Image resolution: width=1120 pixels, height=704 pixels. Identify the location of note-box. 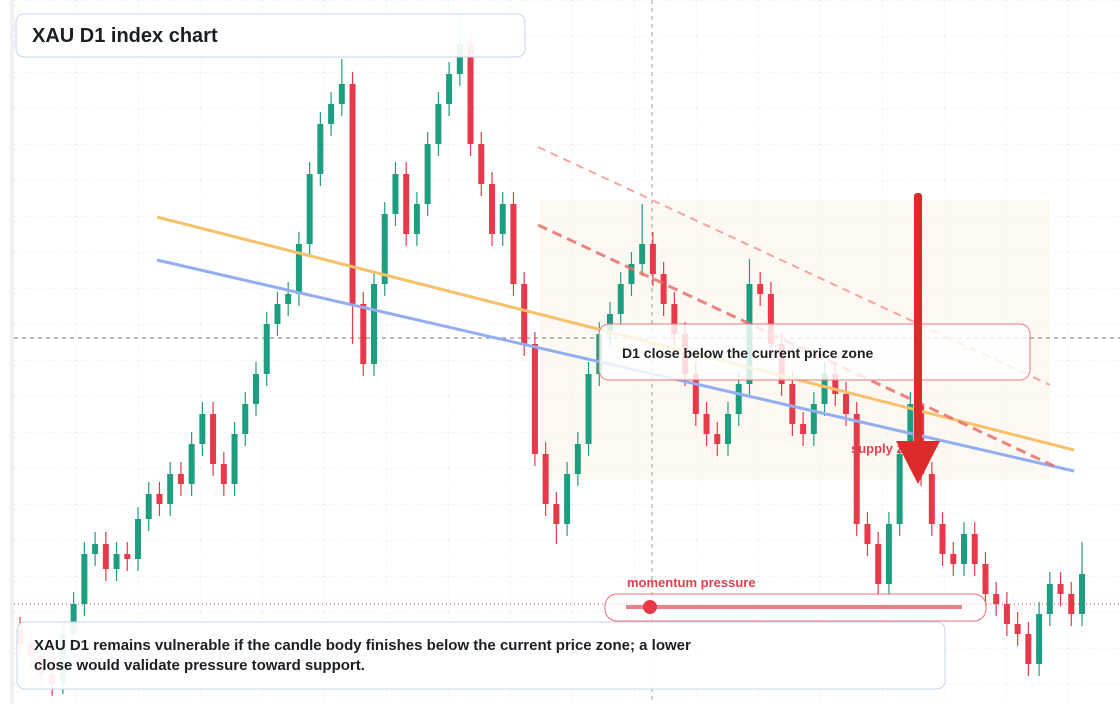
(481, 655).